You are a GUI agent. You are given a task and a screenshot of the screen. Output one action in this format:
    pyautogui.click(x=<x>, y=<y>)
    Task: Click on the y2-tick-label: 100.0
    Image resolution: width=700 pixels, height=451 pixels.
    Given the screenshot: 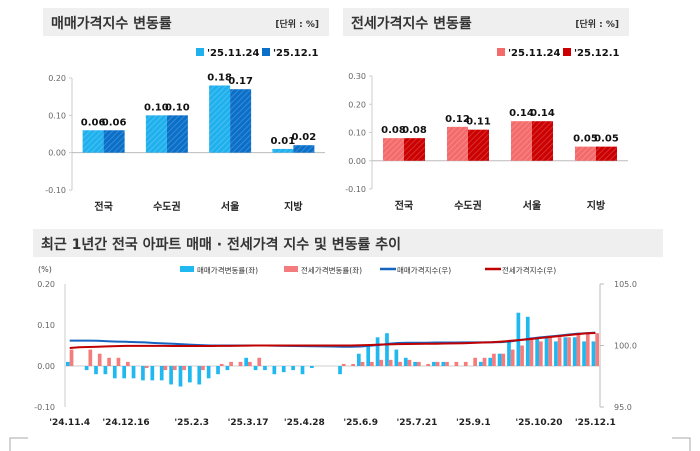 What is the action you would take?
    pyautogui.click(x=625, y=346)
    